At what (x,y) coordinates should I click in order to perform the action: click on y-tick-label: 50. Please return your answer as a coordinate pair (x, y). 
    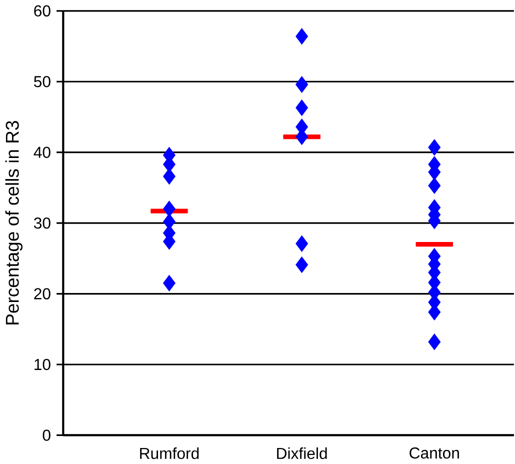
    Looking at the image, I should click on (42, 82).